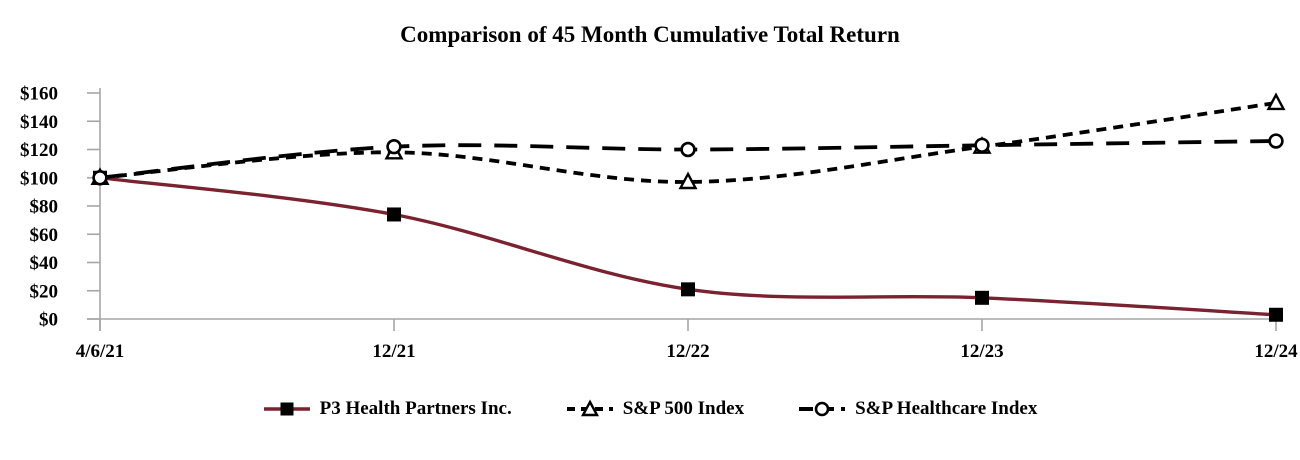  I want to click on legend-item-s-p-healthcare-index: S&P Healthcare Index, so click(917, 409).